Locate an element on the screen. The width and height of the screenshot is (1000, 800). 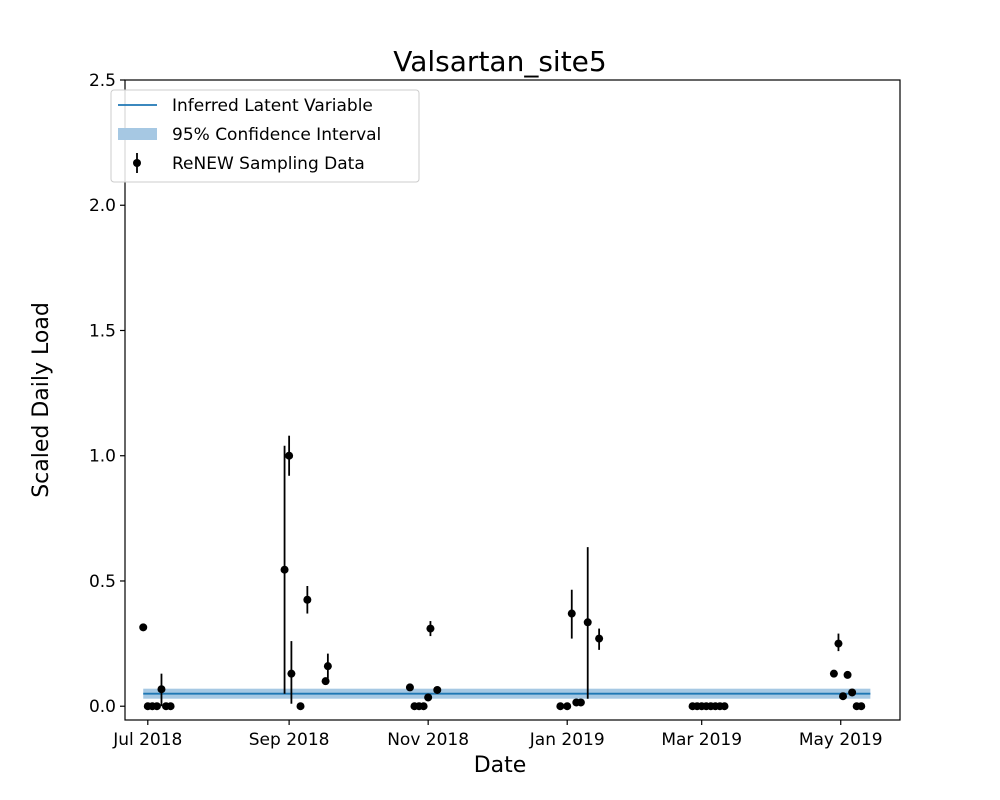
x-tick-label: Nov 2018 is located at coordinates (428, 740).